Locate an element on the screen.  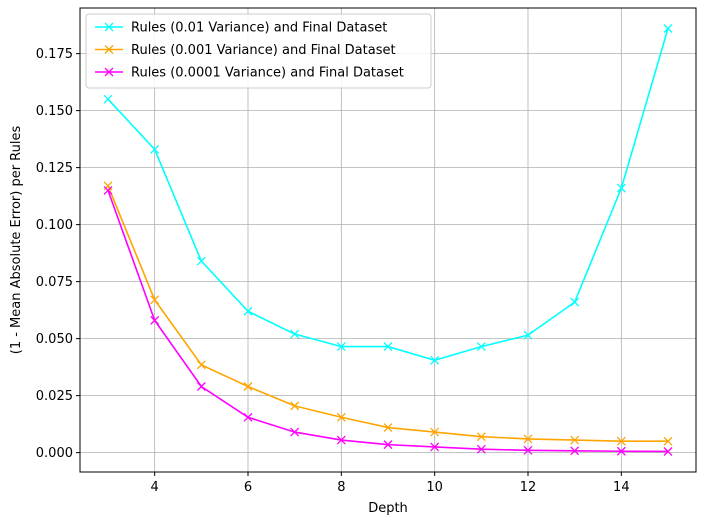
y-tick-label: 0.075 is located at coordinates (54, 282).